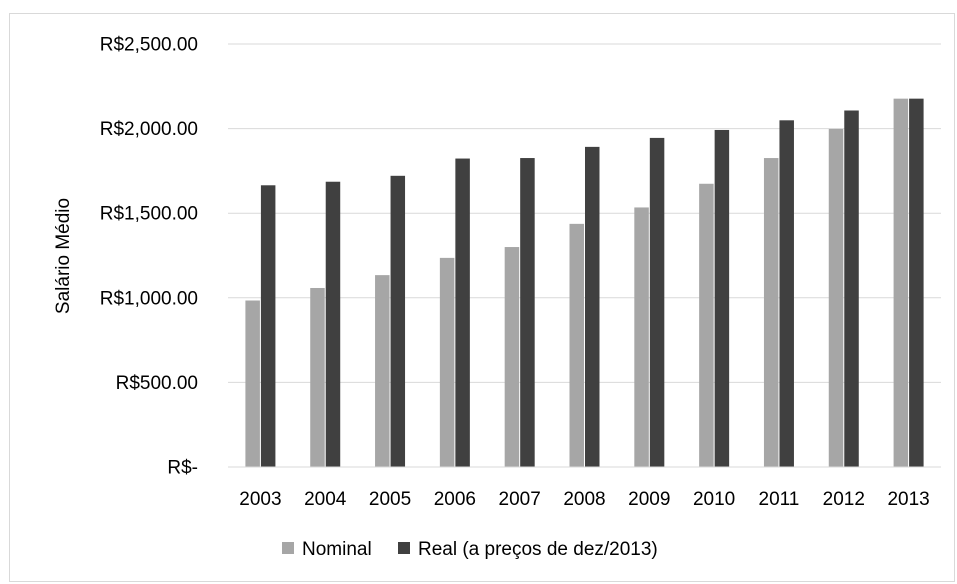 The image size is (957, 584). What do you see at coordinates (63, 256) in the screenshot?
I see `y-axis-title: Salário Médio` at bounding box center [63, 256].